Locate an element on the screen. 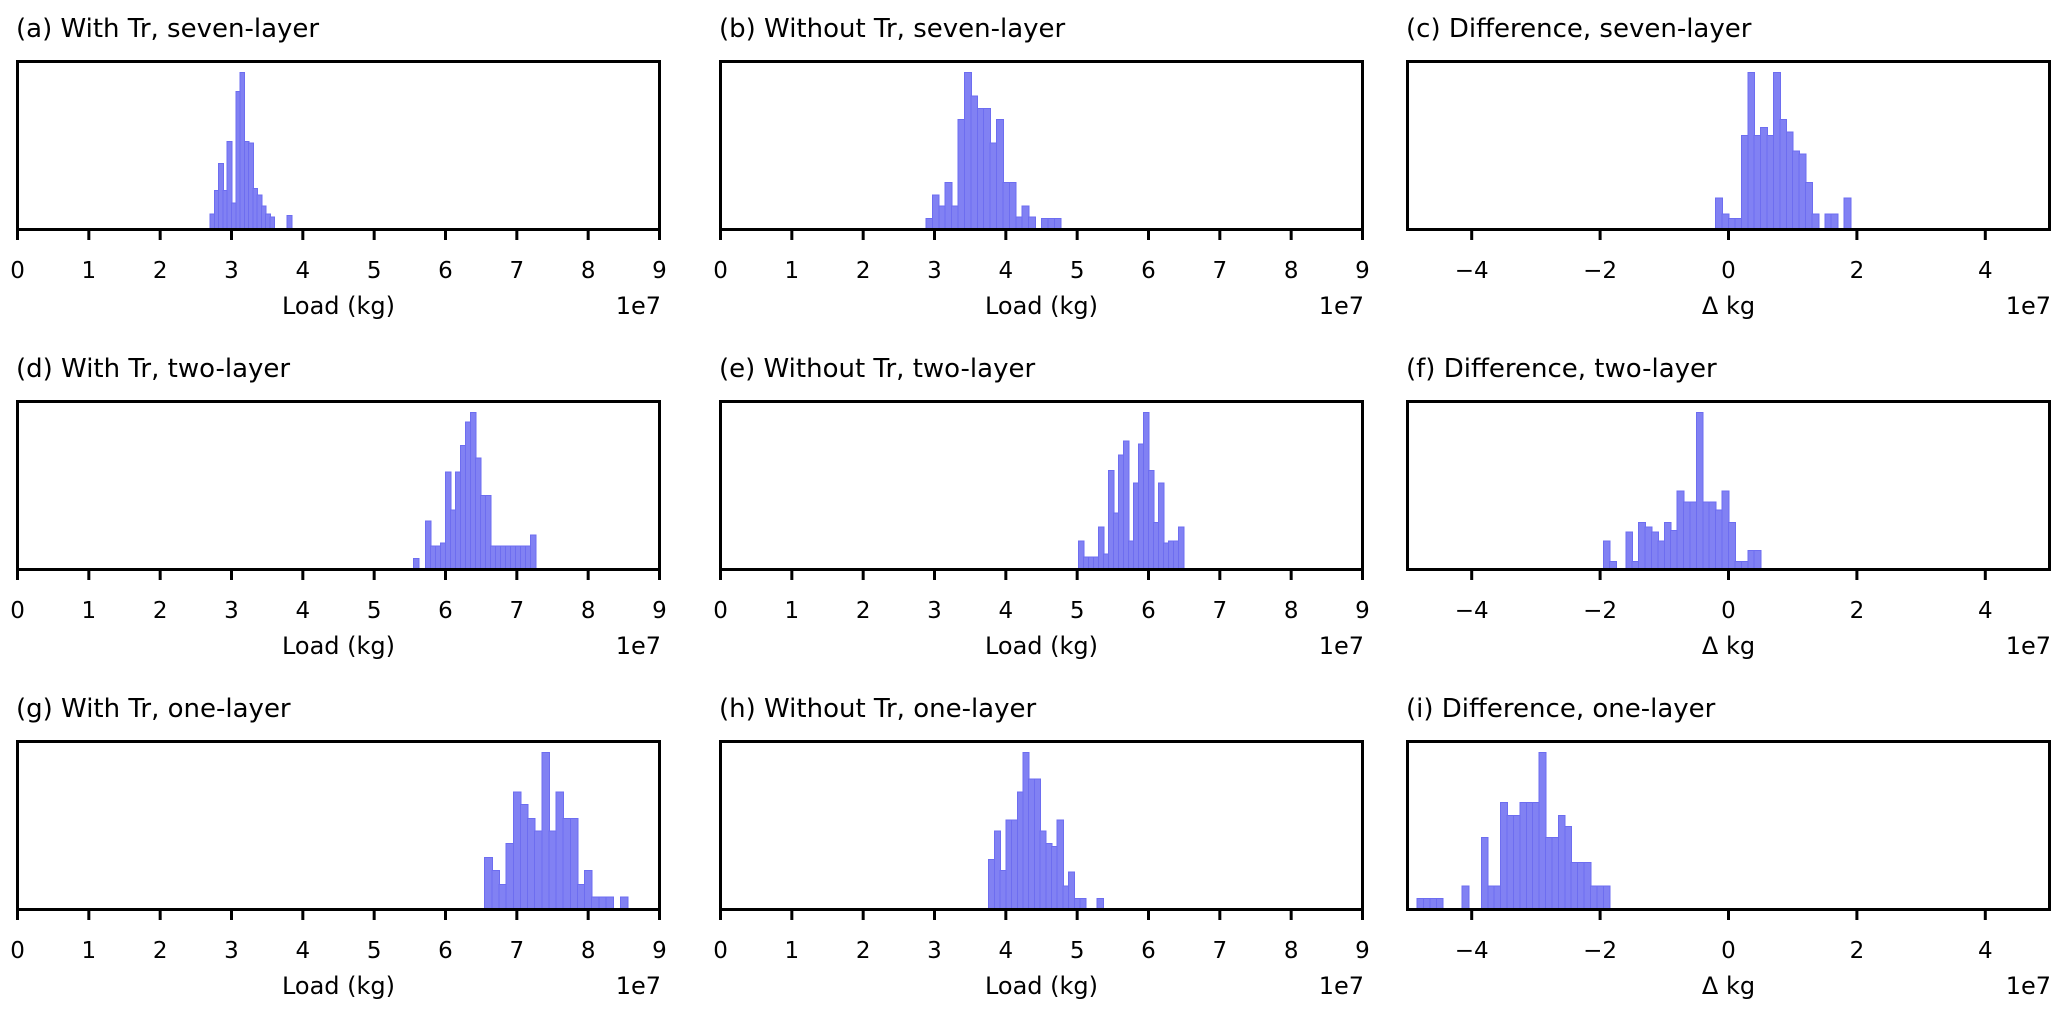  tick-label: 8 is located at coordinates (588, 611).